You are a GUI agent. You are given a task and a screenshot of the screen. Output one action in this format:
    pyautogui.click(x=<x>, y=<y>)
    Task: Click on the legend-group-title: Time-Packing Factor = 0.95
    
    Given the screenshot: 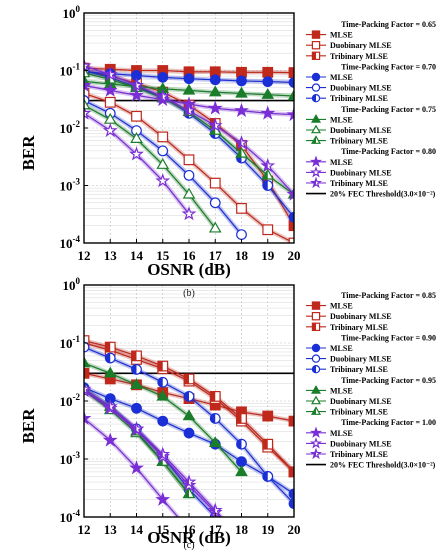 What is the action you would take?
    pyautogui.click(x=388, y=380)
    